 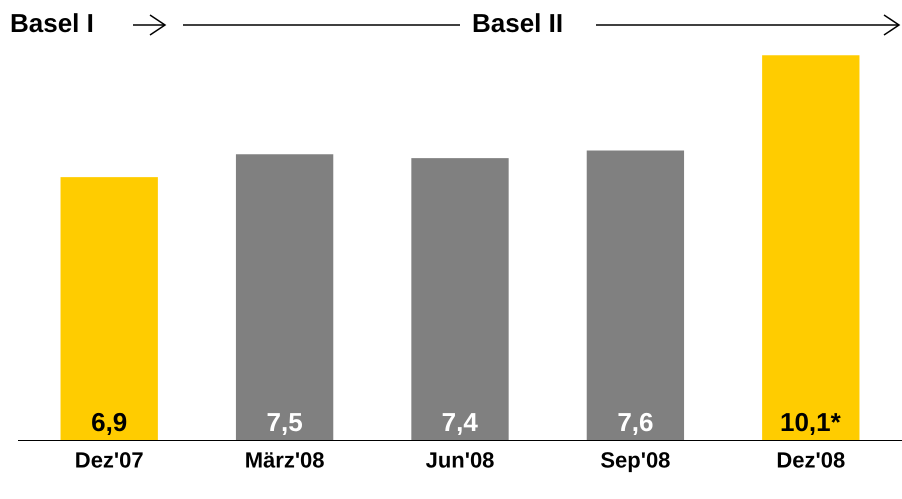 I want to click on data-label: 7,4, so click(x=460, y=422).